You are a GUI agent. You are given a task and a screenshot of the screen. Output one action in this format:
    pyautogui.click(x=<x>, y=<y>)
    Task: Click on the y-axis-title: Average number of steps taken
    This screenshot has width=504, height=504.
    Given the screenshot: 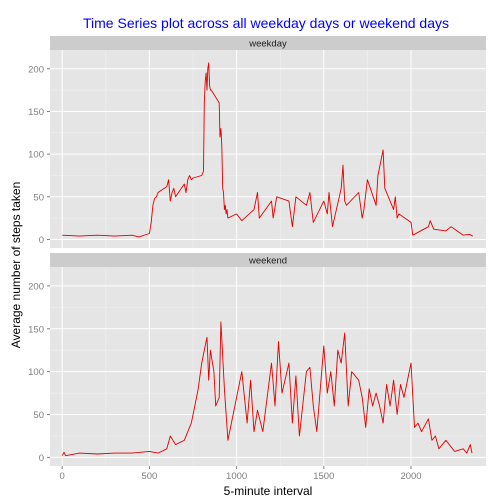 What is the action you would take?
    pyautogui.click(x=16, y=265)
    